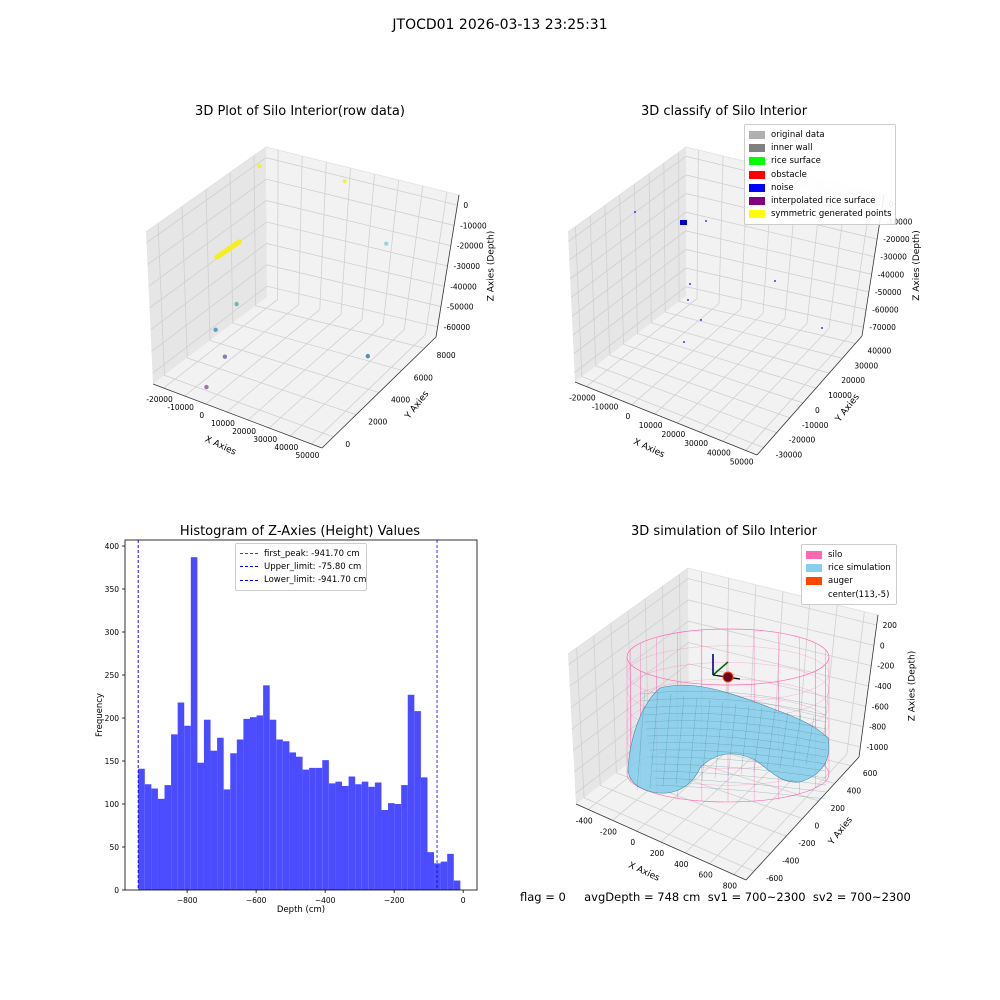 The width and height of the screenshot is (1000, 1000). What do you see at coordinates (315, 580) in the screenshot?
I see `legend-label: Lower_limit: -941.70 cm` at bounding box center [315, 580].